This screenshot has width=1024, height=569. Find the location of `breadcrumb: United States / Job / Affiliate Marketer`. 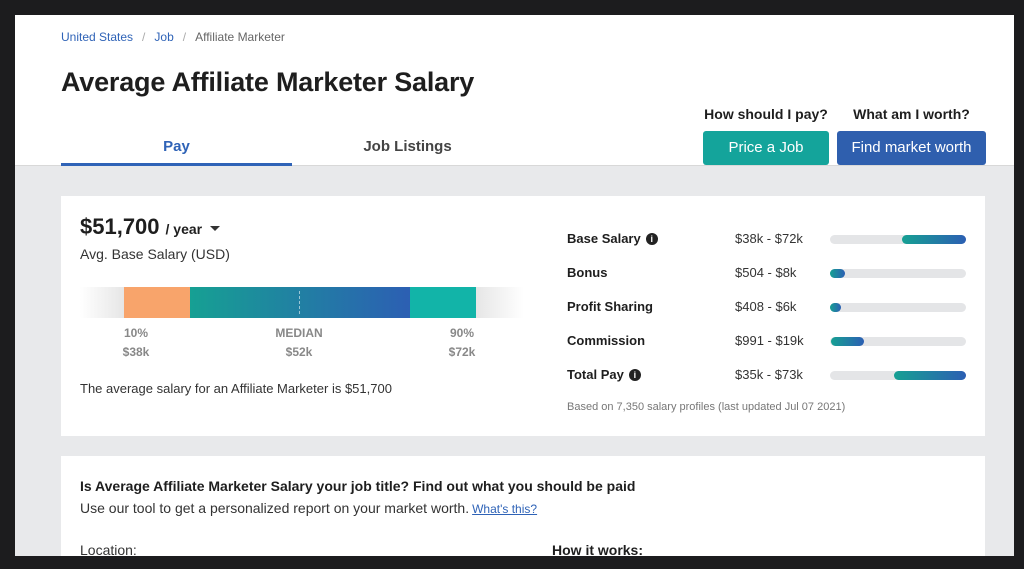

breadcrumb: United States / Job / Affiliate Marketer is located at coordinates (173, 37).